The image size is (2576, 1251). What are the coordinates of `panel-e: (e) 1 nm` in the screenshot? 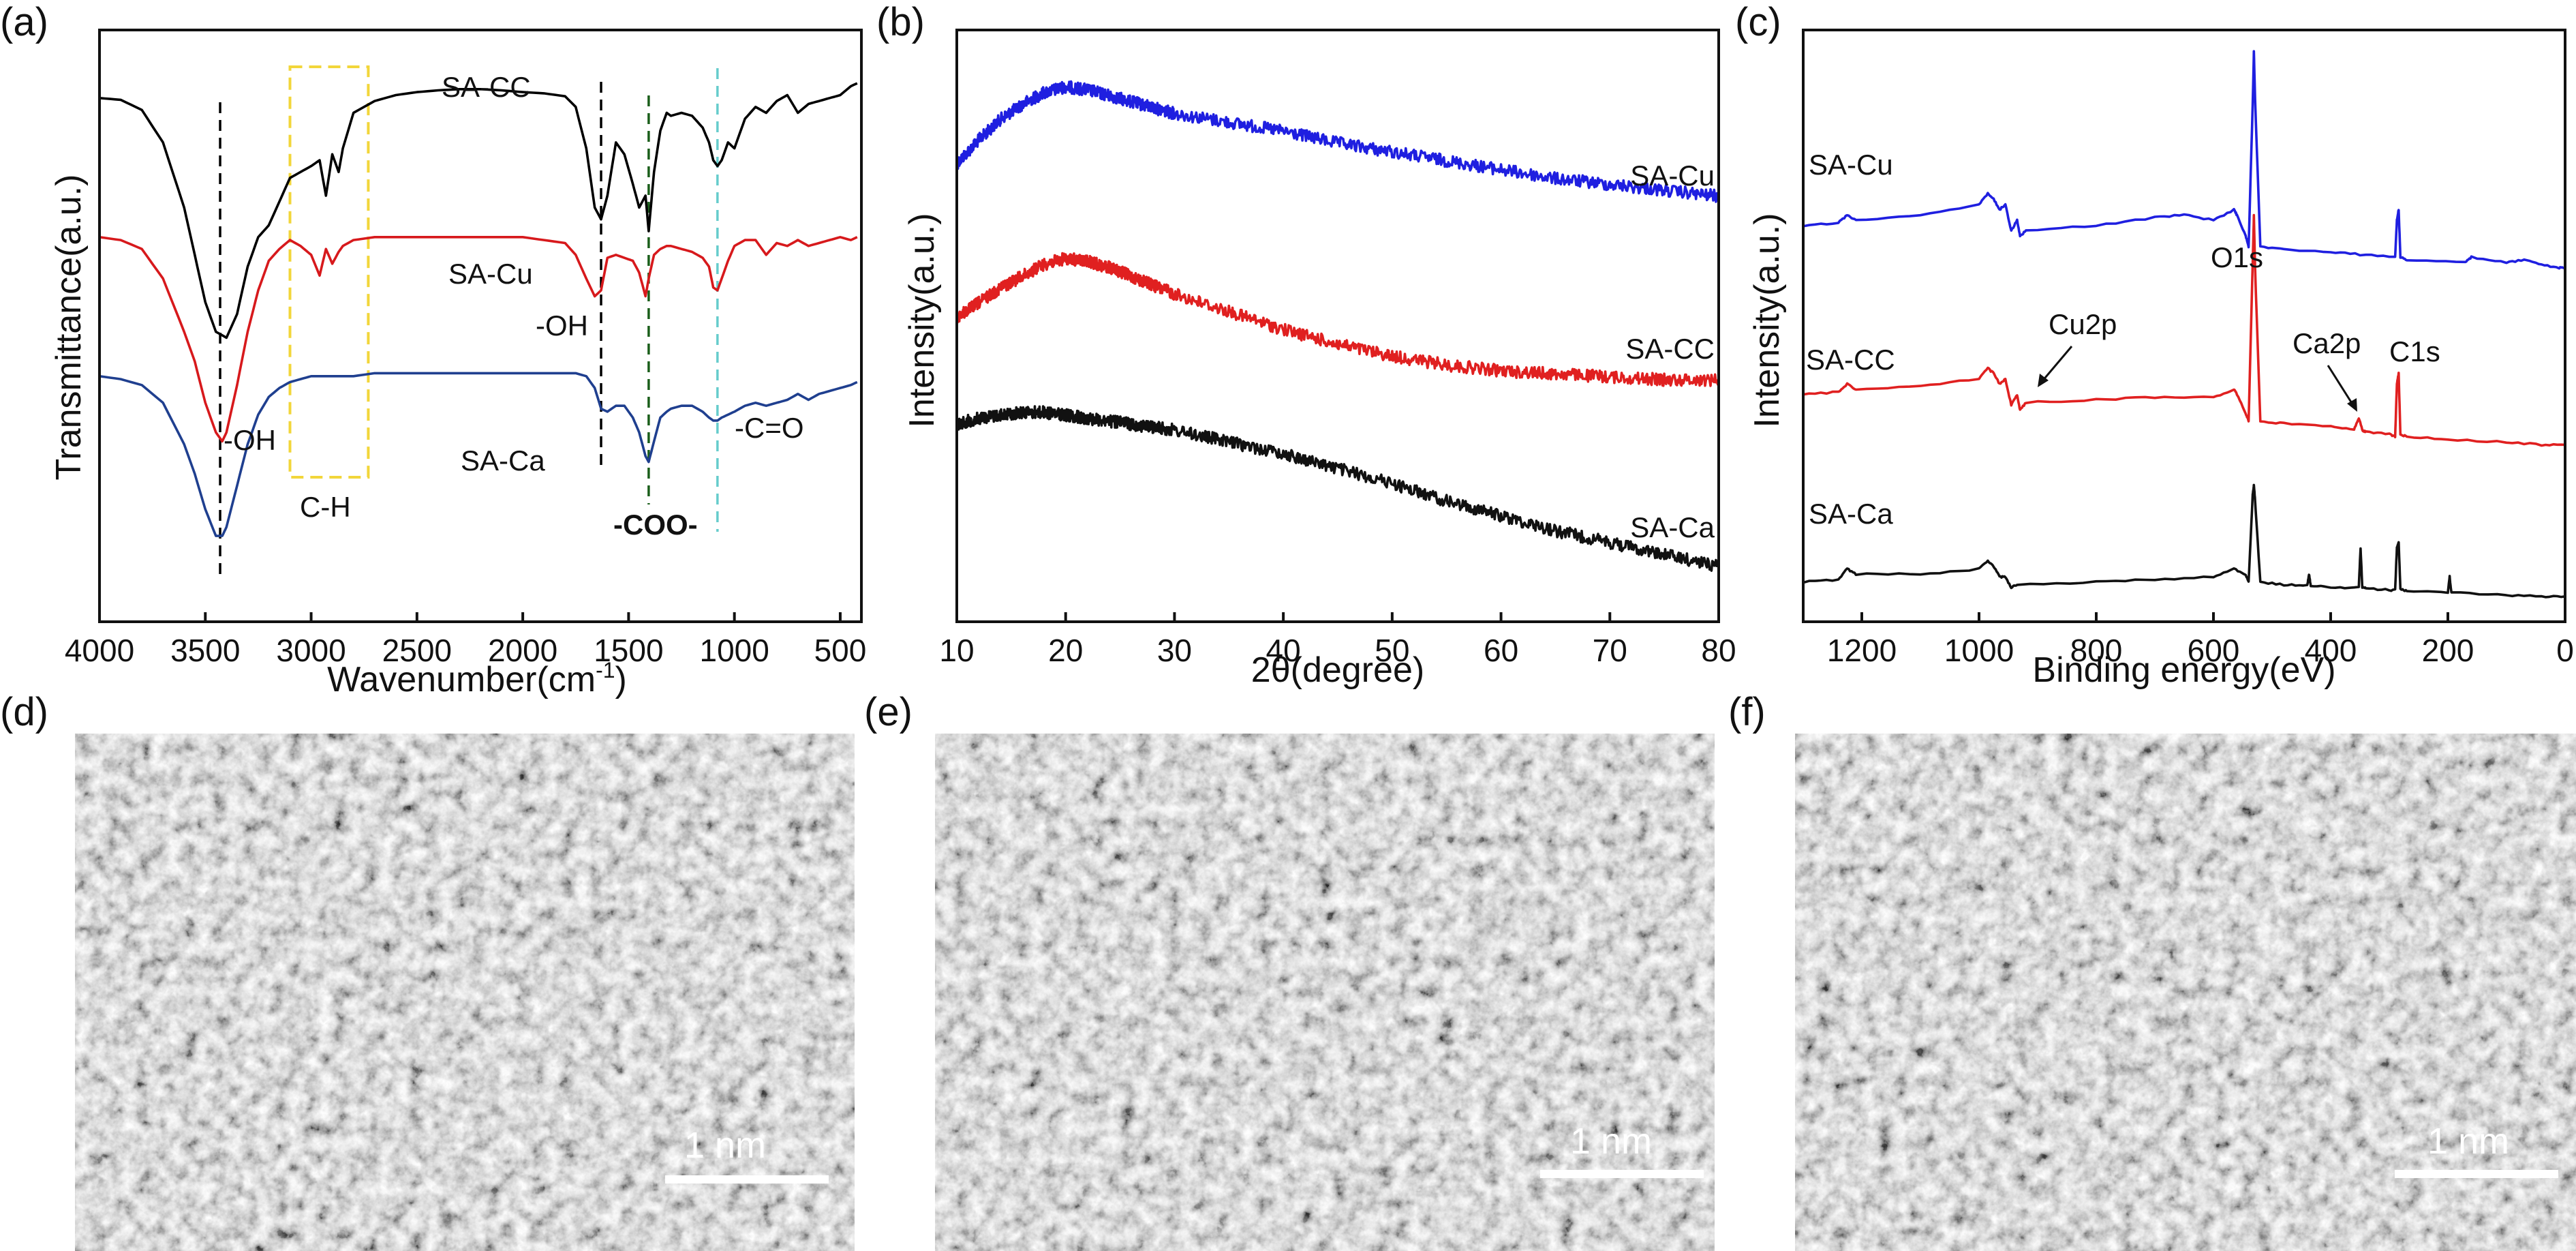 It's located at (1289, 970).